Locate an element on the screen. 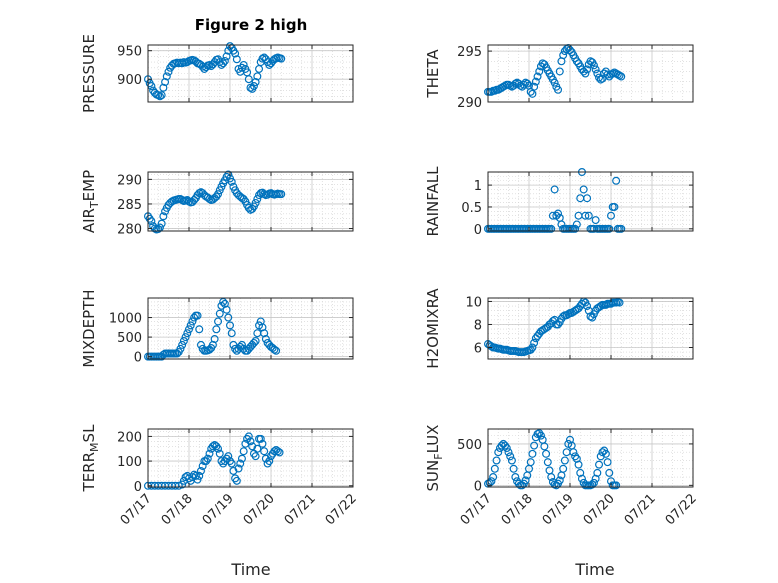  subplot-pressure: 900 950 PRESSURE is located at coordinates (217, 73).